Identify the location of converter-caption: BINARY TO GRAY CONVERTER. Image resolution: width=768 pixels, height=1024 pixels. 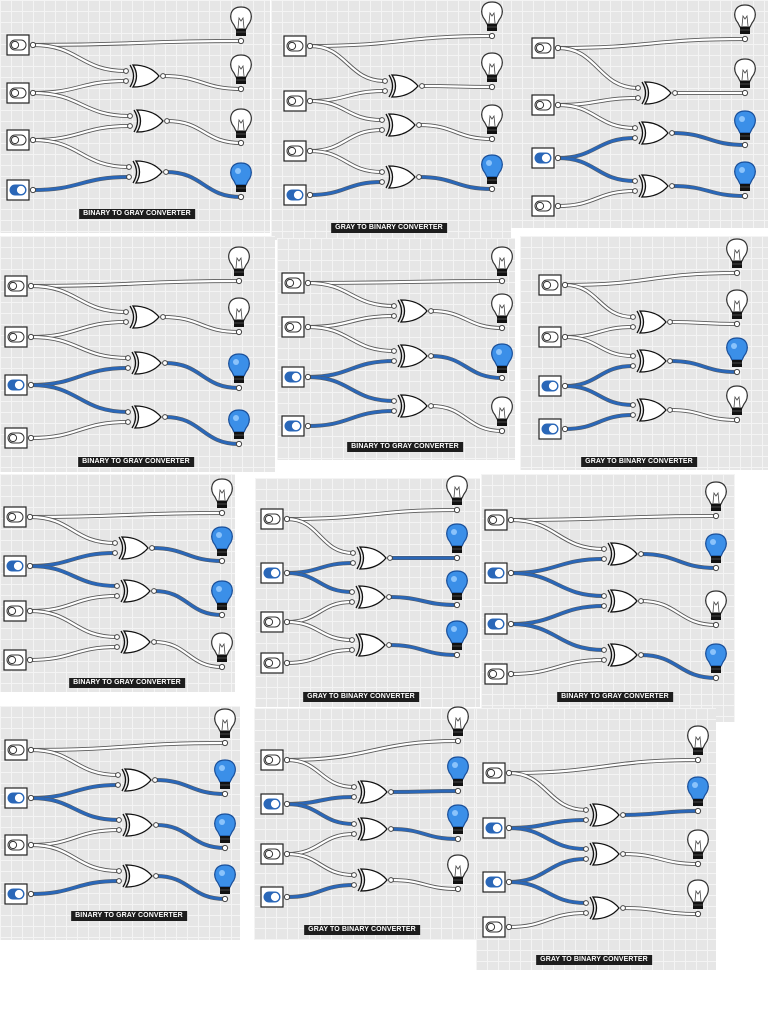
(405, 447).